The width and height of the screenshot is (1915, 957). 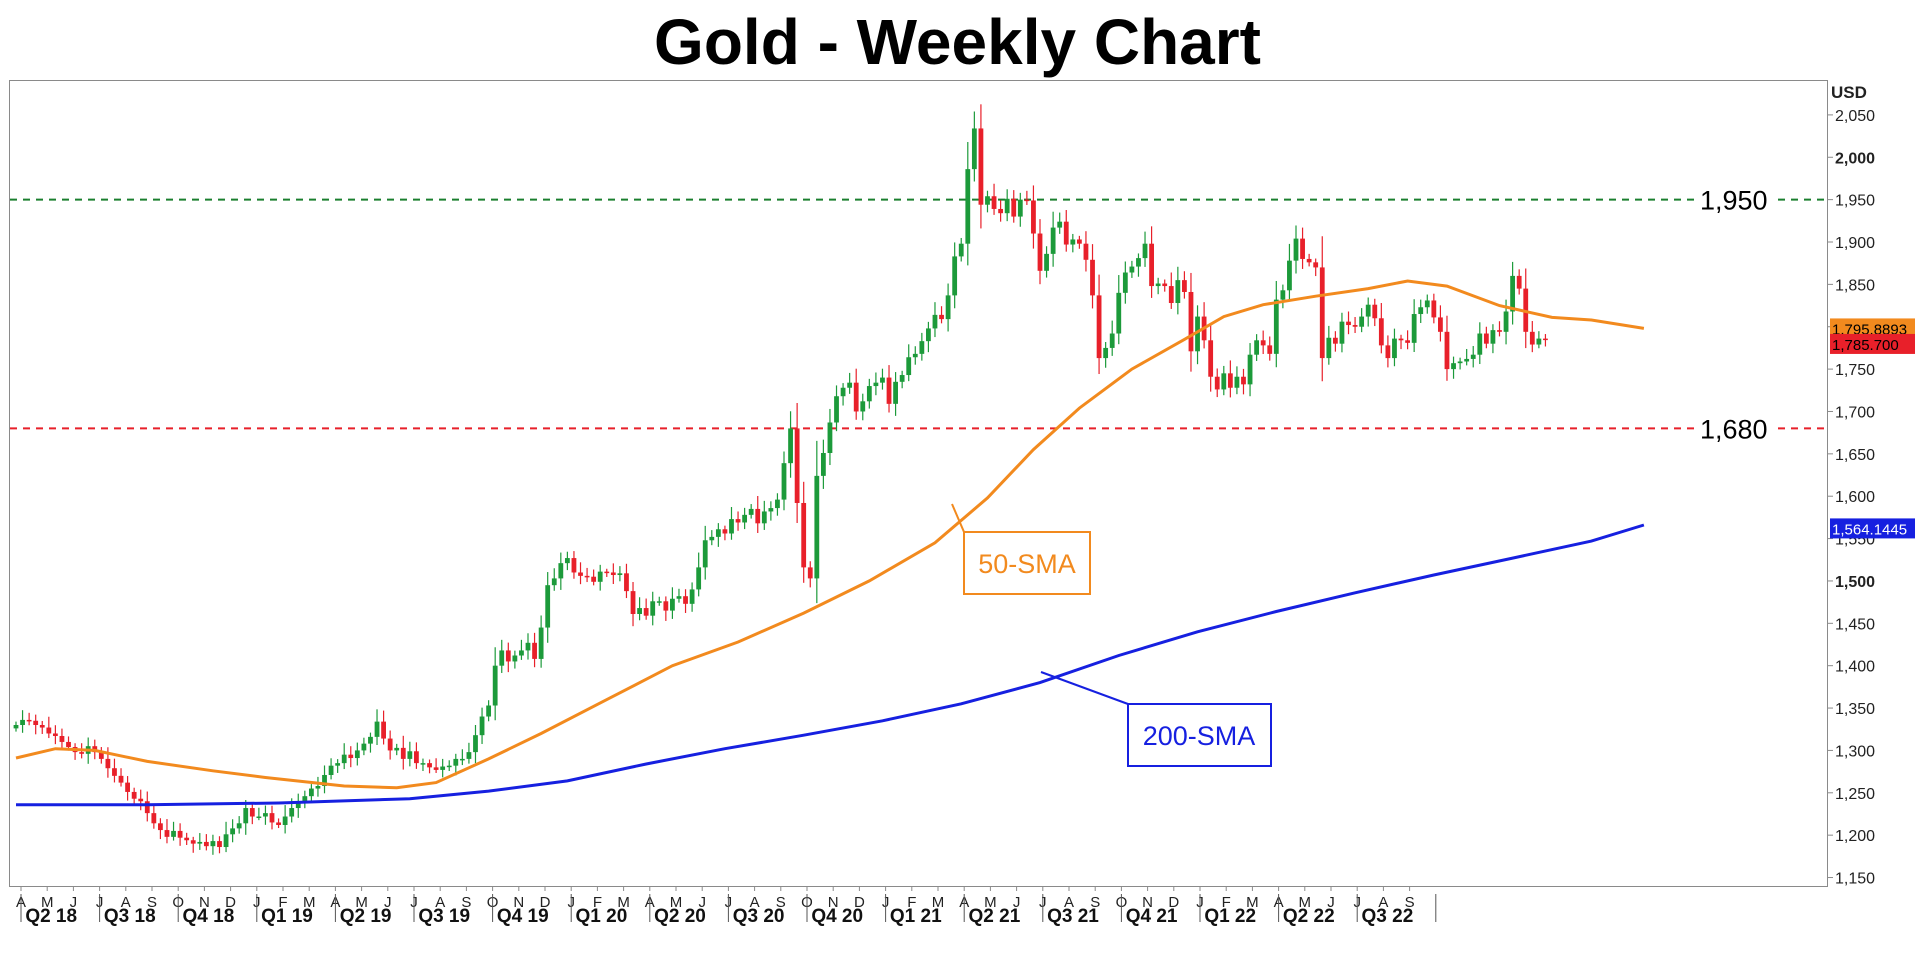 What do you see at coordinates (1199, 735) in the screenshot?
I see `sma200-callout-box` at bounding box center [1199, 735].